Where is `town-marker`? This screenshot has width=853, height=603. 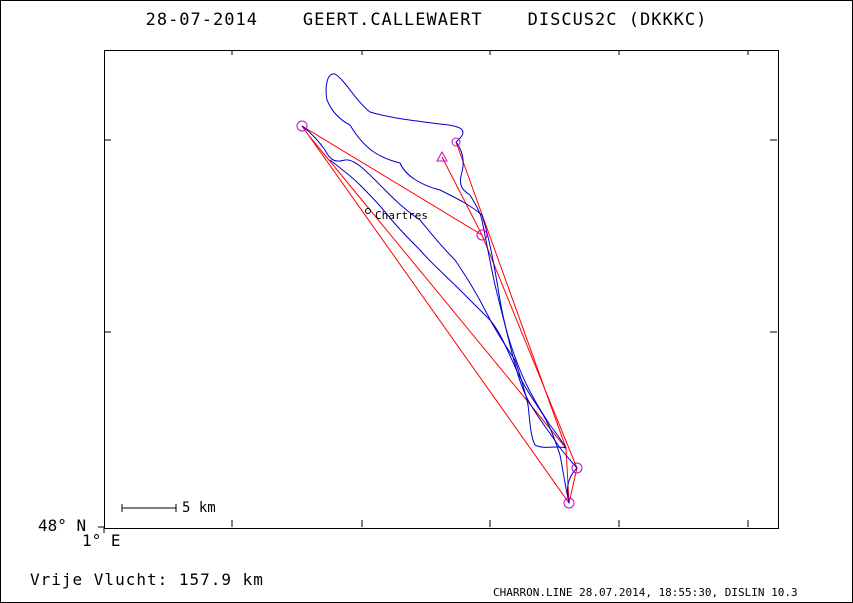 town-marker is located at coordinates (368, 211).